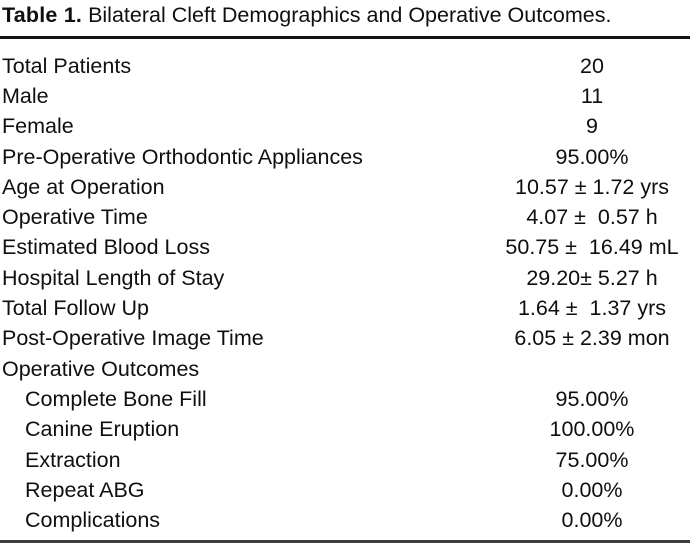  I want to click on table-row: Hospital Length of Stay 29.20± 5.27 h, so click(345, 278).